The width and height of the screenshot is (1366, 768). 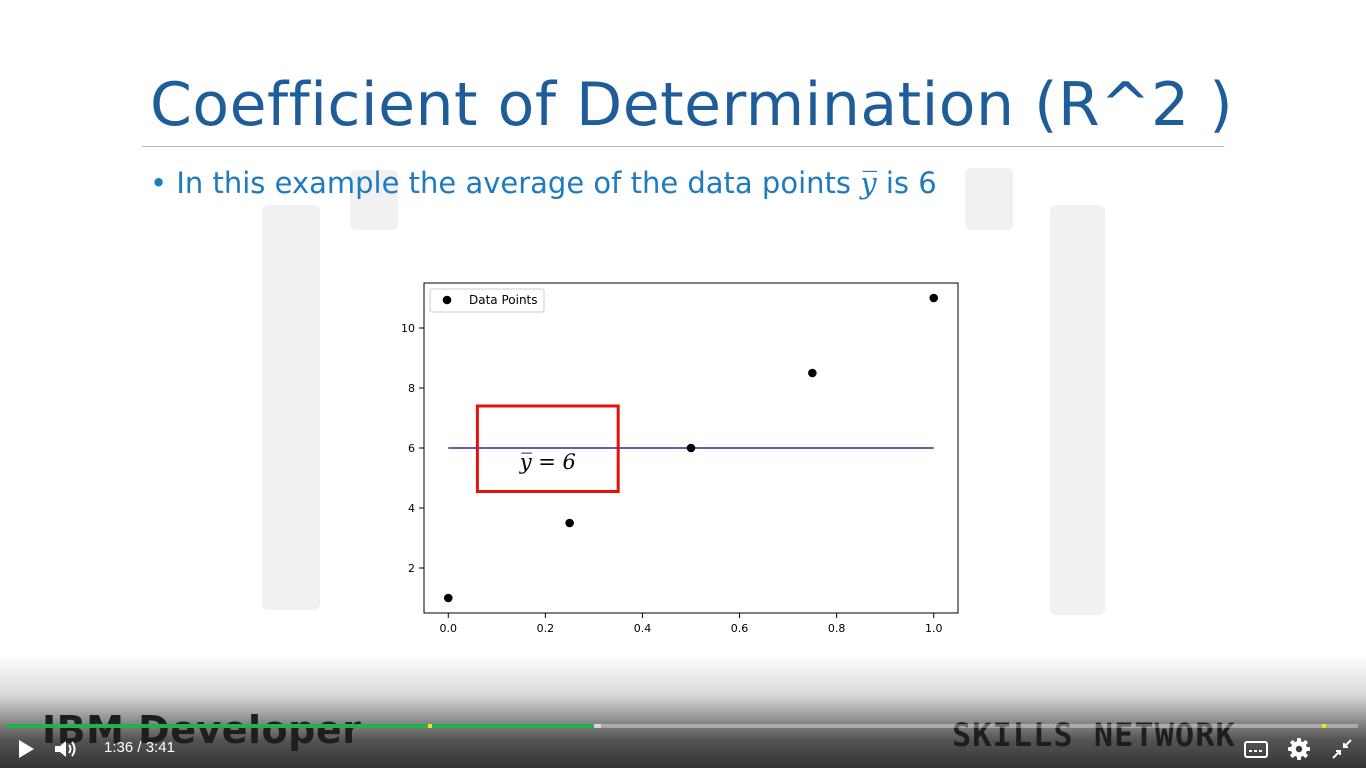 I want to click on y-tick-label: 10, so click(x=408, y=328).